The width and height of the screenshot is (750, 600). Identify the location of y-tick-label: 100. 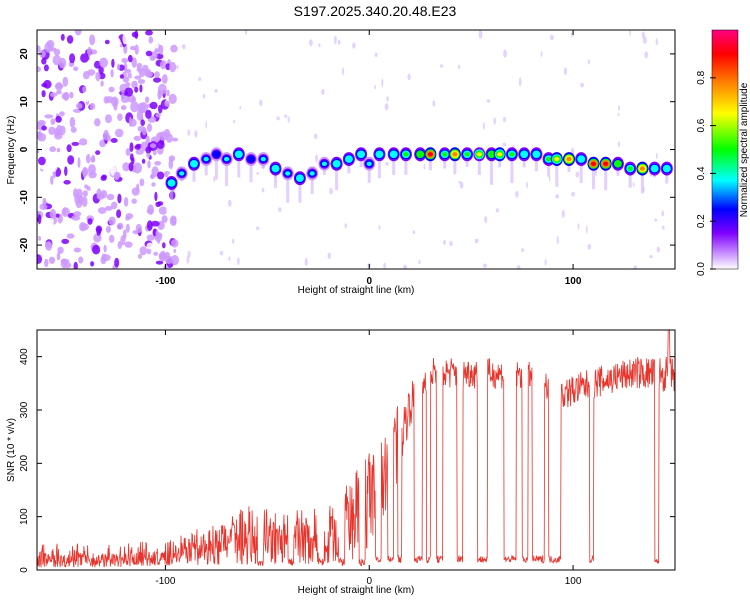
(24, 516).